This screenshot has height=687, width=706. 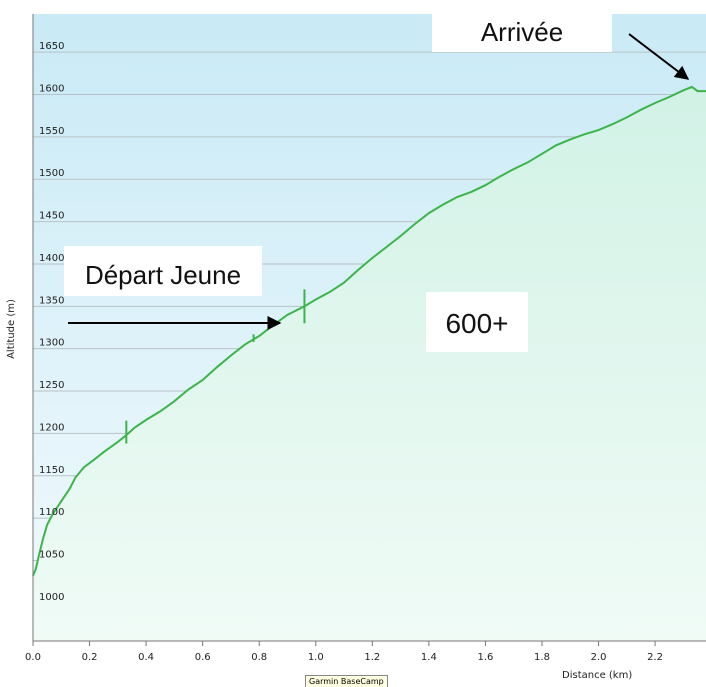 What do you see at coordinates (372, 657) in the screenshot?
I see `x-tick-label: 1.2` at bounding box center [372, 657].